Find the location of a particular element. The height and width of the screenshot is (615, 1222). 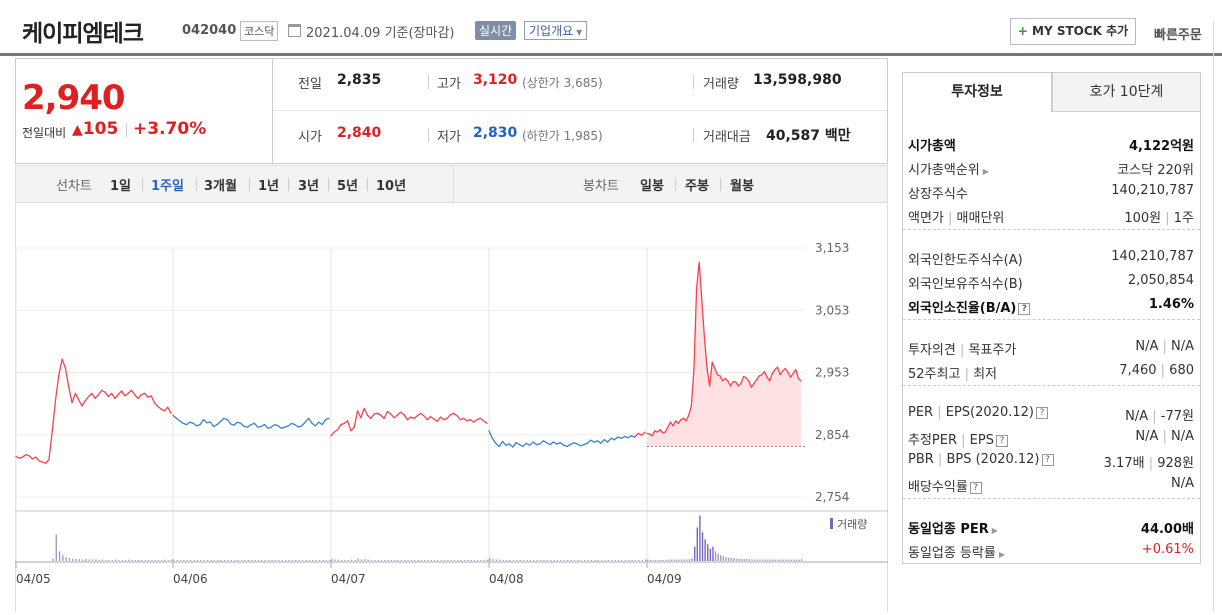

info-label-text: 외국인보유주식수(B) is located at coordinates (965, 284).